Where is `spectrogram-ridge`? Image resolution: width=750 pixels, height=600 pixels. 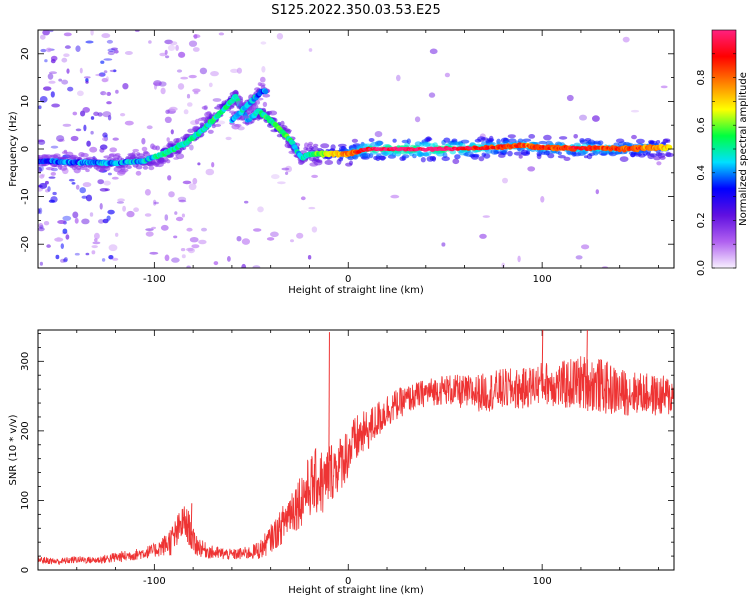
spectrogram-ridge is located at coordinates (356, 126).